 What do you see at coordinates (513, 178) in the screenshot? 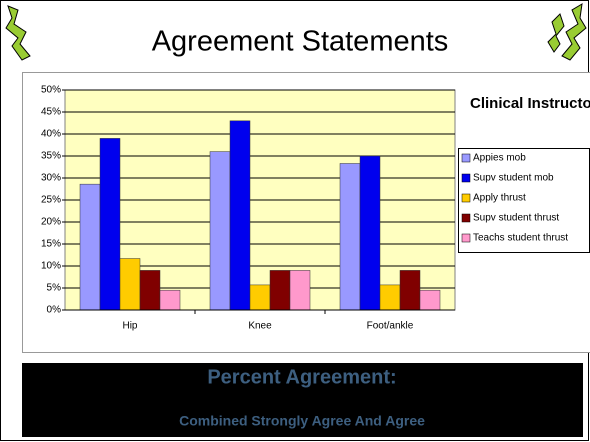
I see `legend-label: Supv student mob` at bounding box center [513, 178].